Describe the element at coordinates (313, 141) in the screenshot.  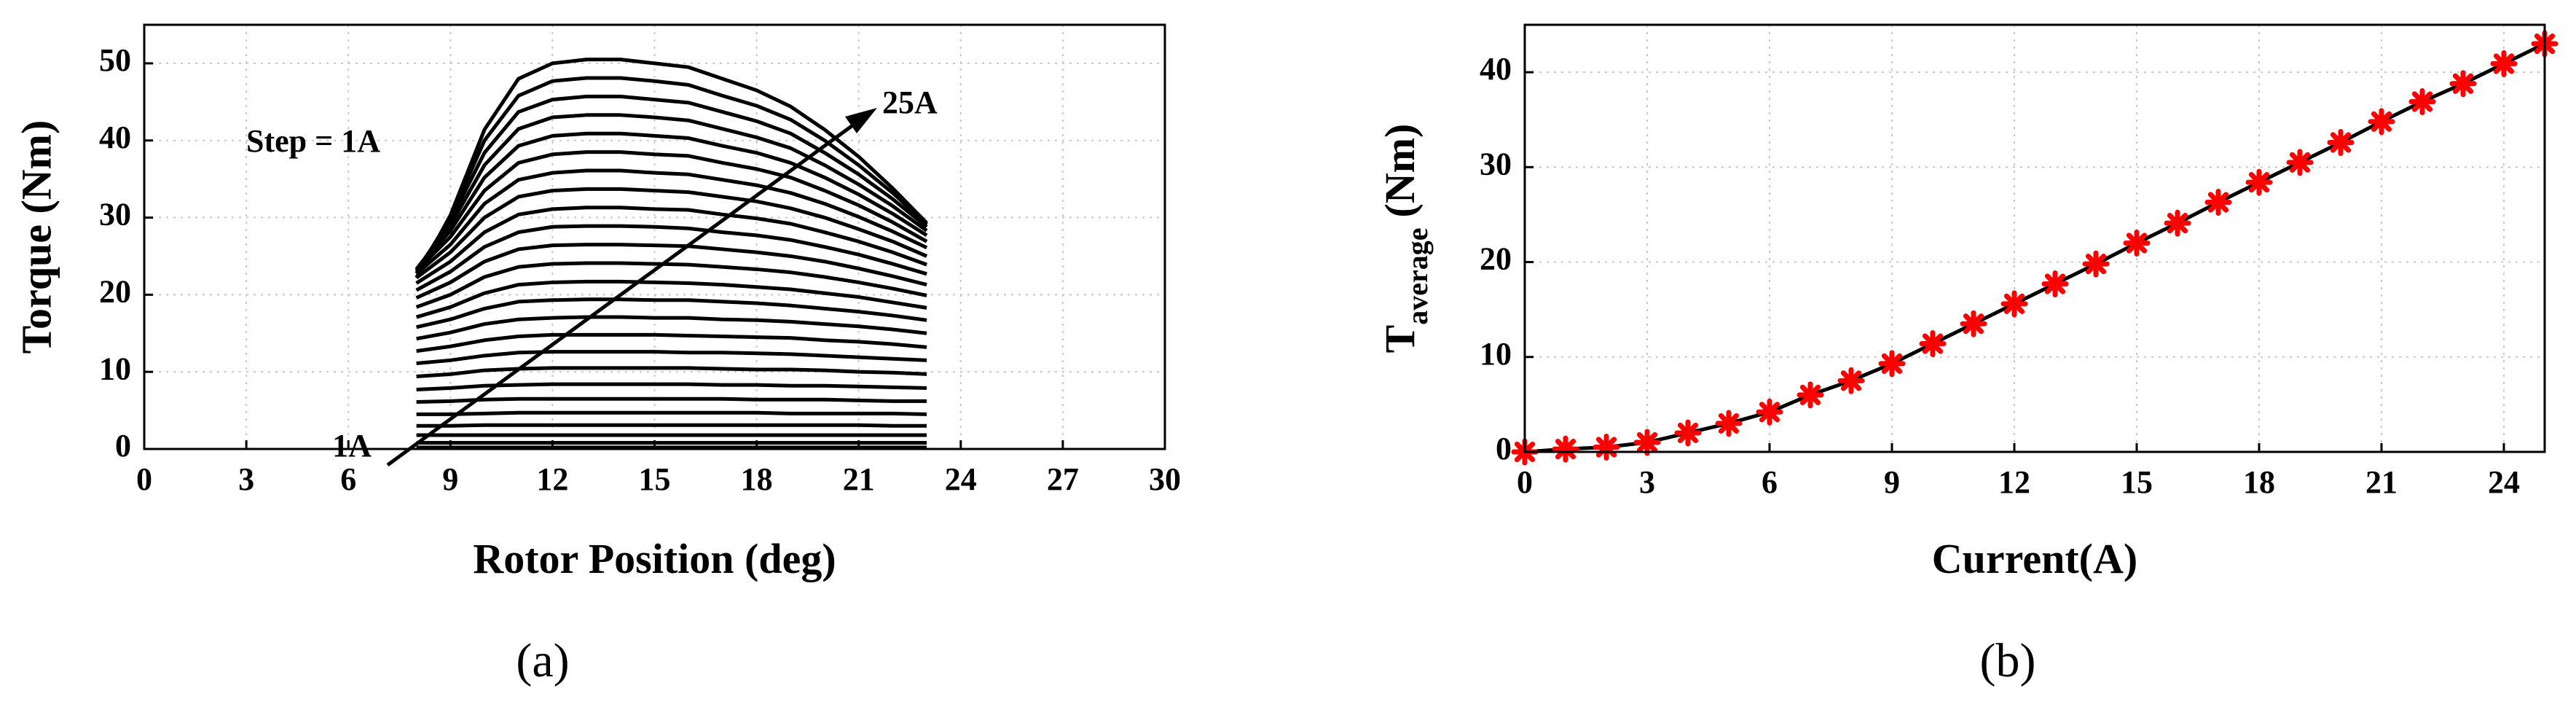
I see `annotation: Step = 1A` at that location.